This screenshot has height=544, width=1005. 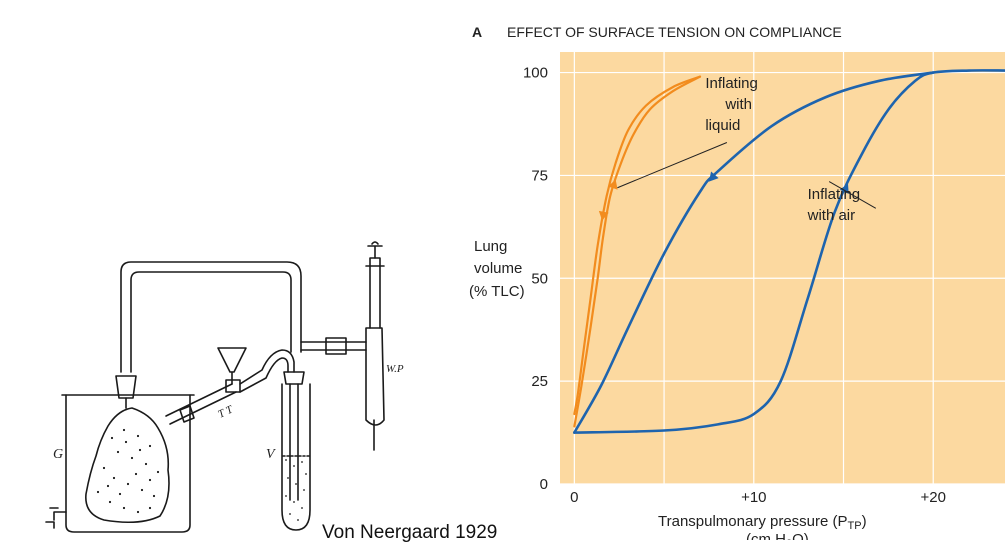 I want to click on y-tick-labels: 0 25 50 75 100, so click(x=535, y=279).